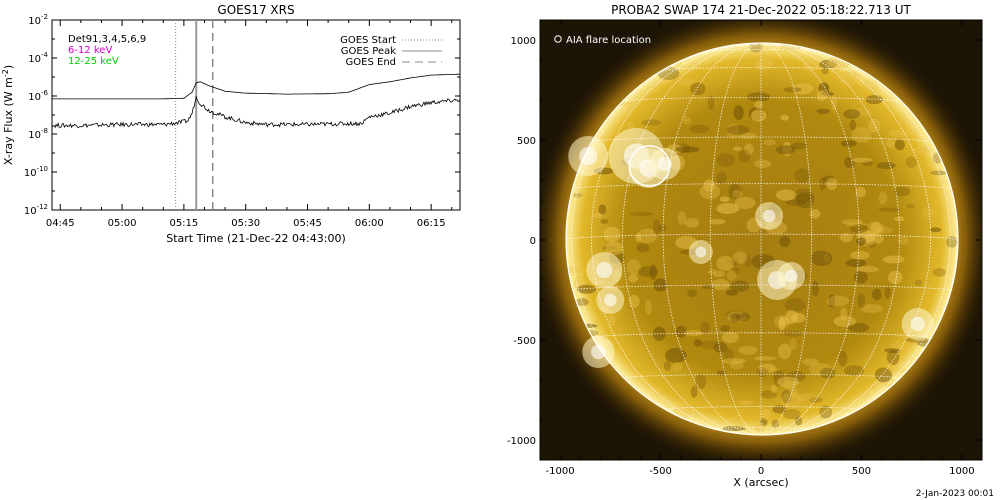 The height and width of the screenshot is (500, 1000). Describe the element at coordinates (8, 67) in the screenshot. I see `y-axis-title-close: )` at that location.